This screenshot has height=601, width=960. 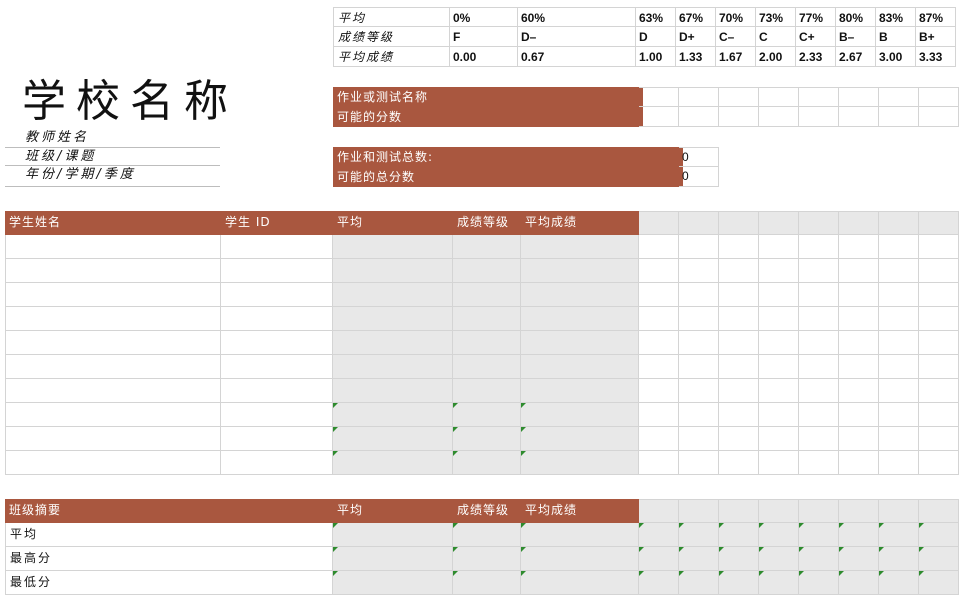 I want to click on grade-gpa: 2.67, so click(x=856, y=57).